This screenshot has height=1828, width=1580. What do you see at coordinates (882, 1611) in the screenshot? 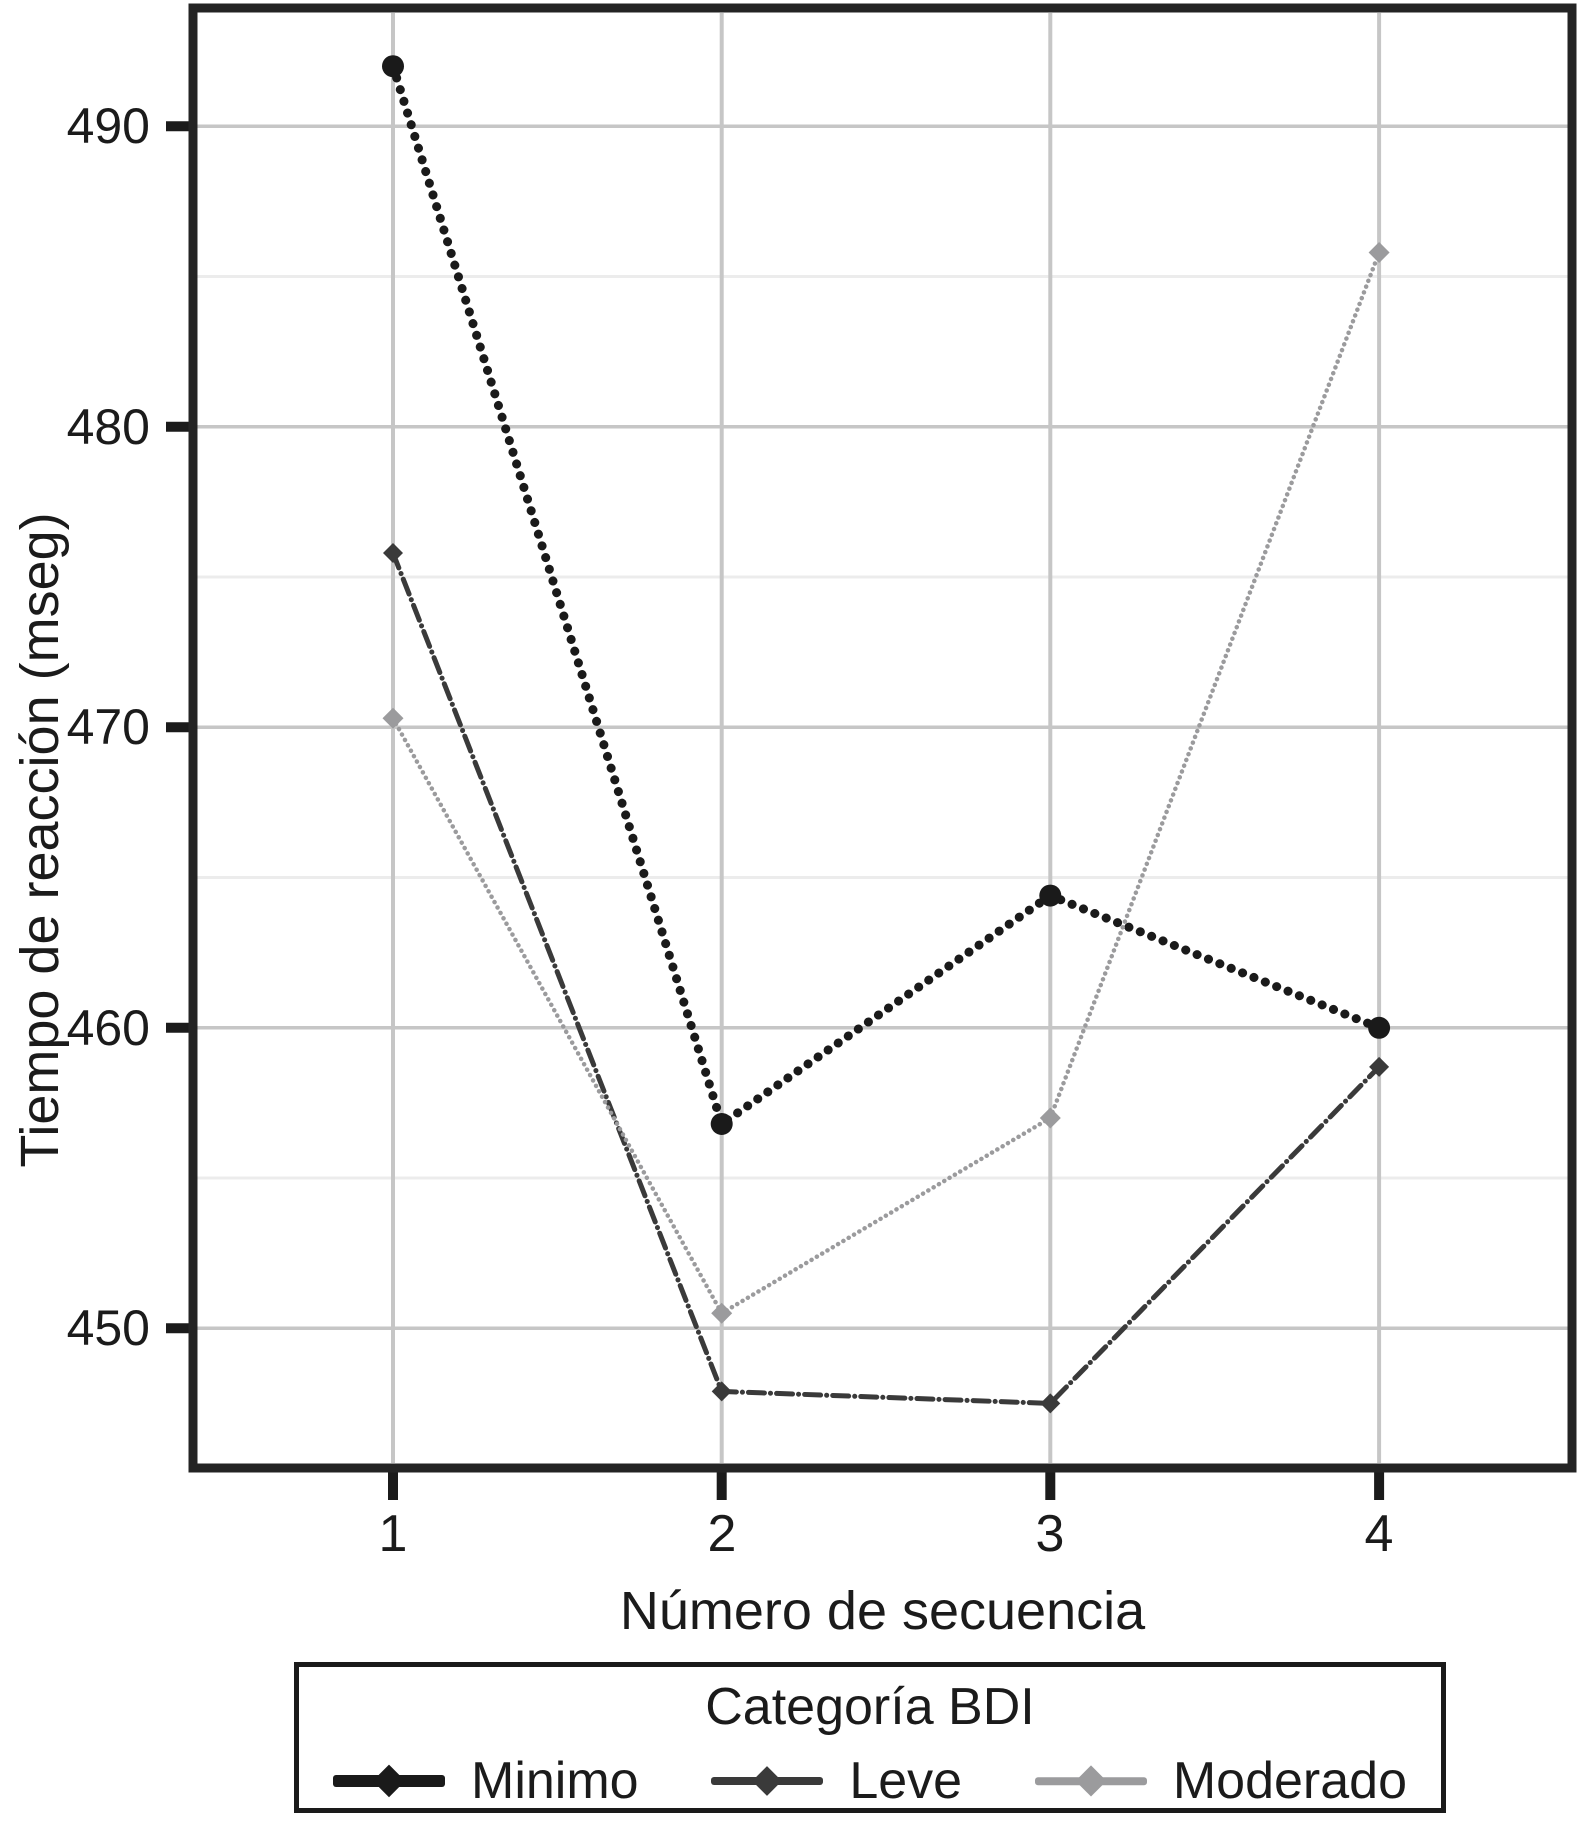
I see `x-axis-title: Número de secuencia` at bounding box center [882, 1611].